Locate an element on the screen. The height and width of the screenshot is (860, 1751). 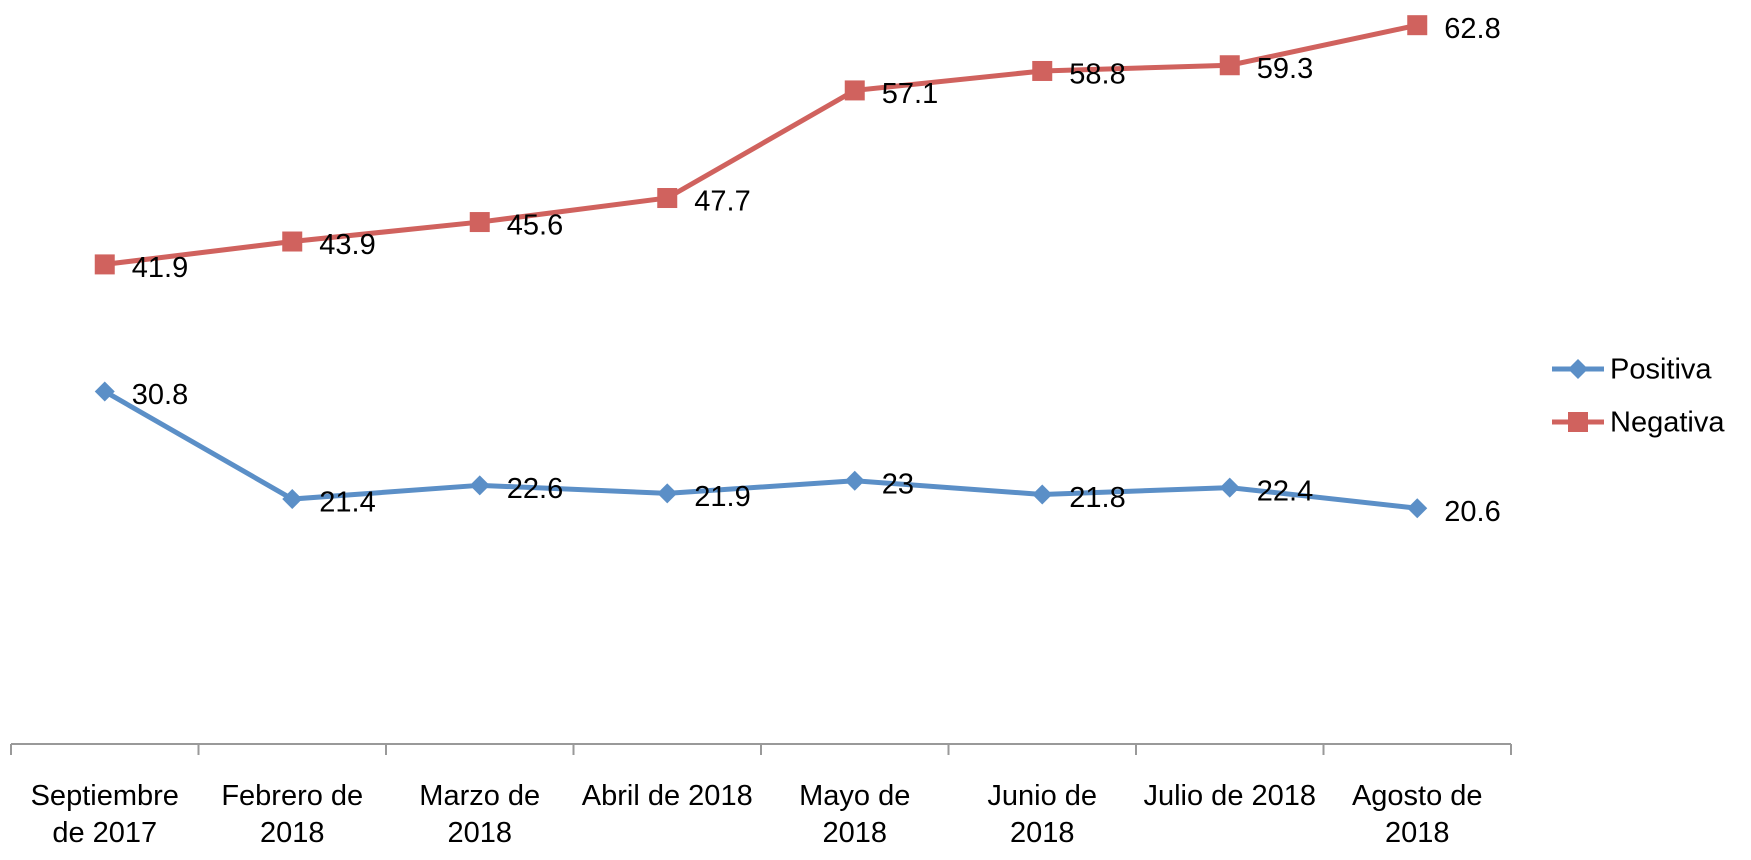
data-label: 57.1 is located at coordinates (910, 94).